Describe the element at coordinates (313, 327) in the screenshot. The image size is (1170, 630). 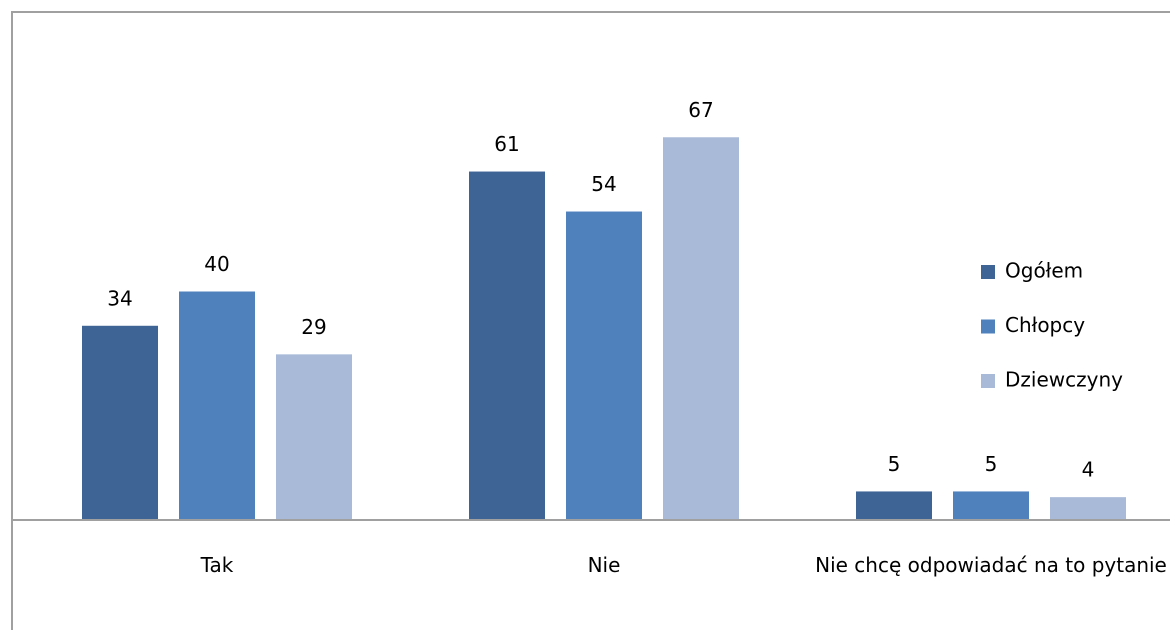
I see `data-label: 29` at that location.